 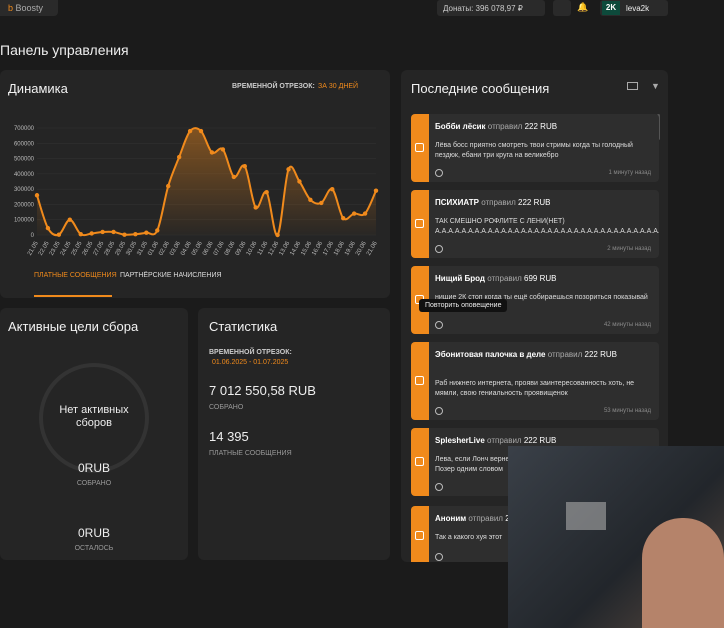 What do you see at coordinates (24, 160) in the screenshot?
I see `y-tick-label: 500000` at bounding box center [24, 160].